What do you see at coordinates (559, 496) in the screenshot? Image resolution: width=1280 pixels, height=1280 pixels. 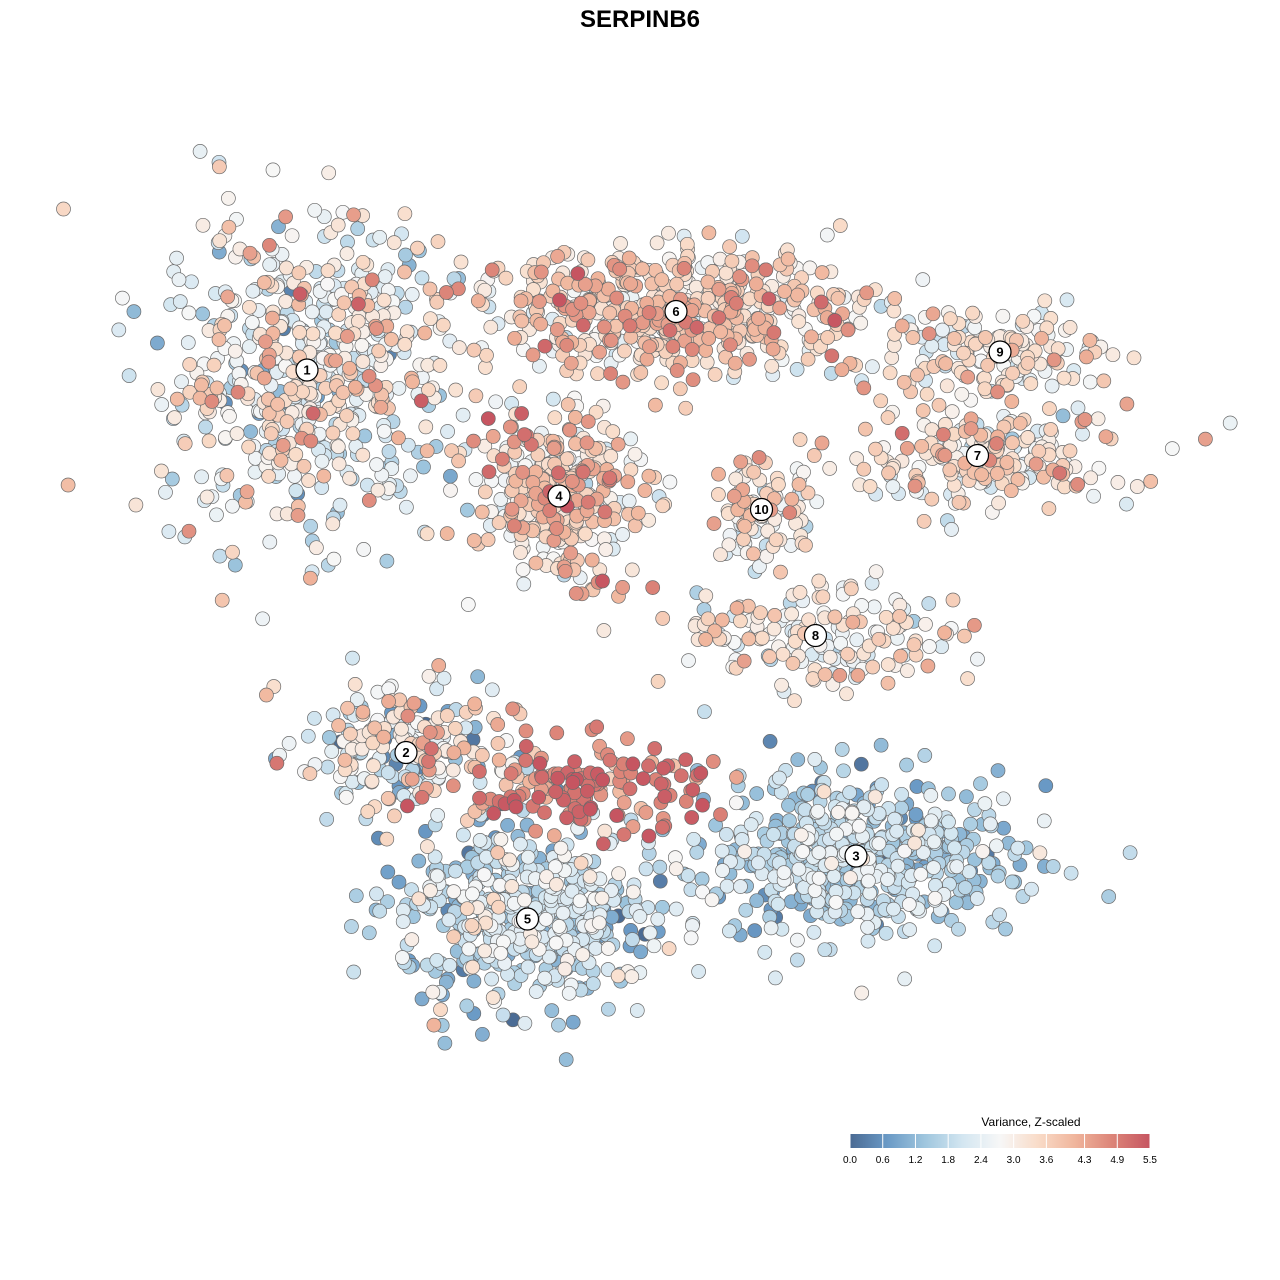 I see `cluster-label-text: 4` at bounding box center [559, 496].